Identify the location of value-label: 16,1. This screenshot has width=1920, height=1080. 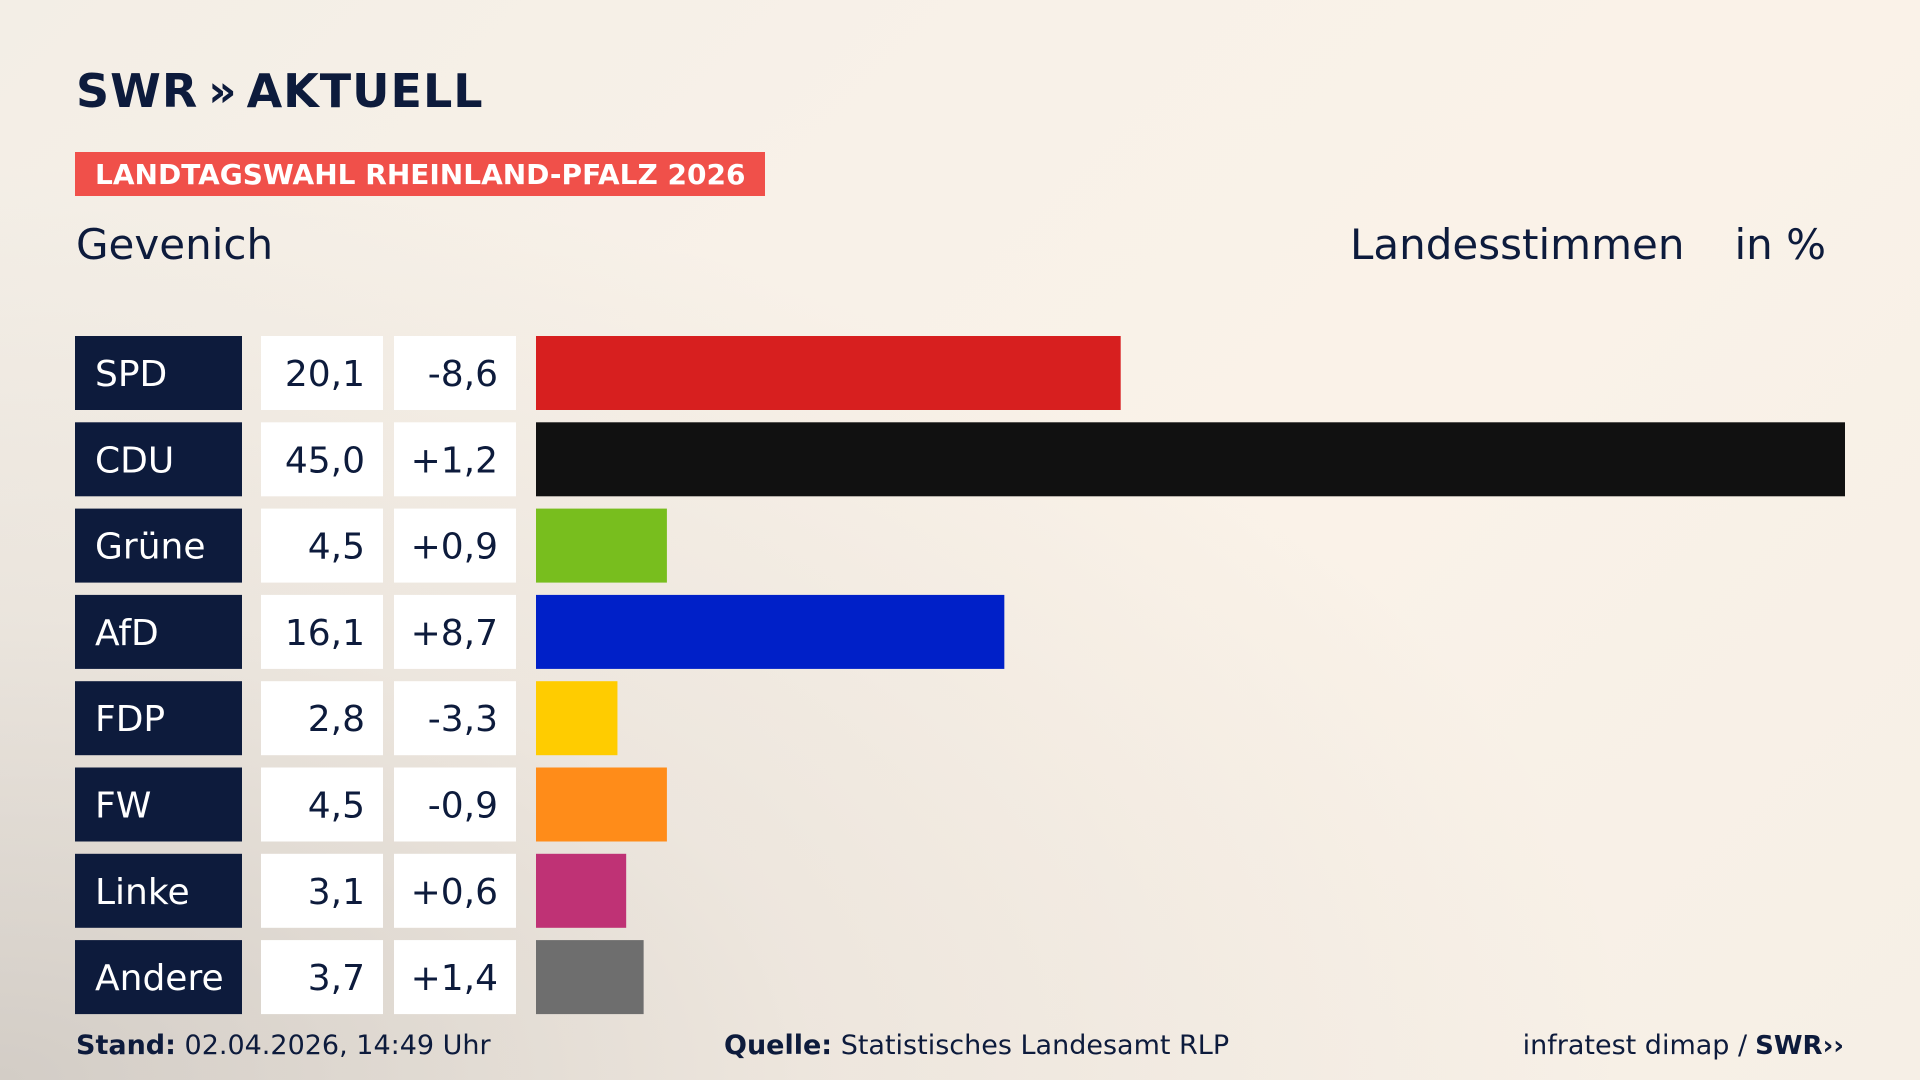
(325, 633).